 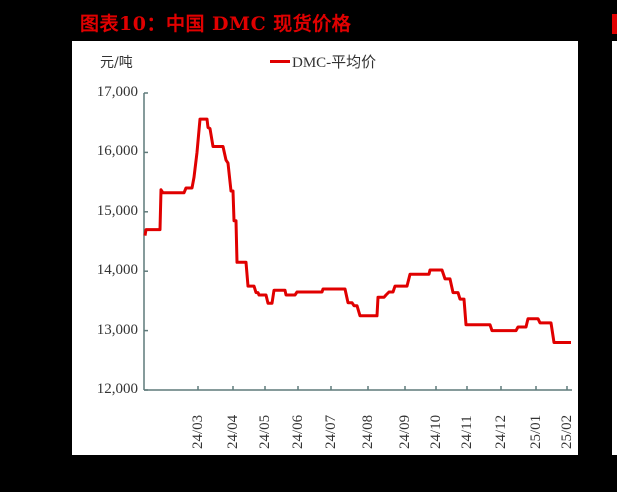 I want to click on adjacent-figure-title-fragment, so click(x=614, y=24).